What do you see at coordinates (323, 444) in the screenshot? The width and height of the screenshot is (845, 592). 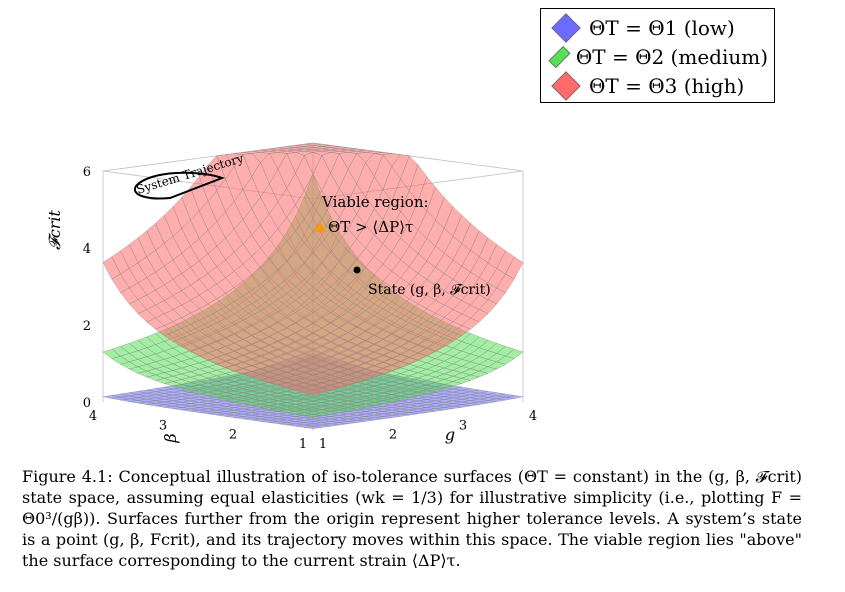 I see `g-tick-label: 1` at bounding box center [323, 444].